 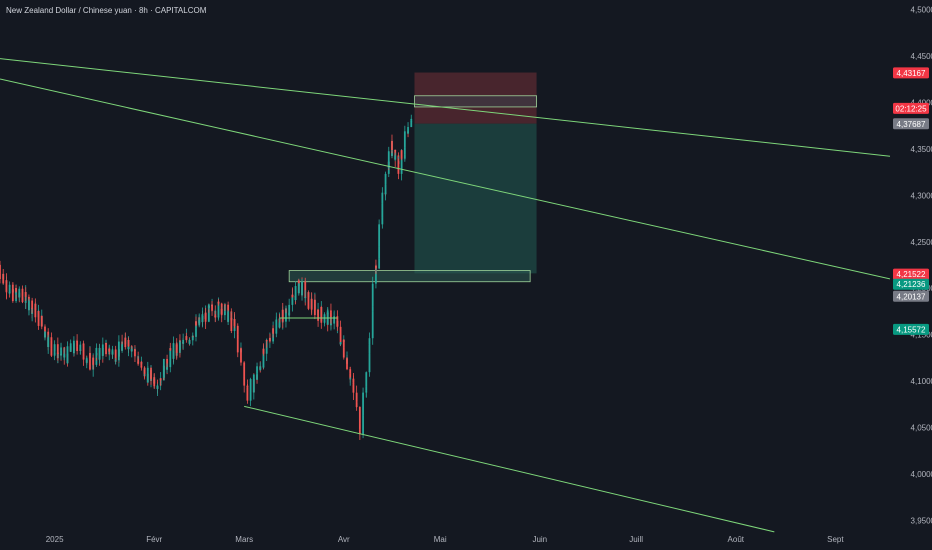 What do you see at coordinates (509, 469) in the screenshot?
I see `trendline-lower-support` at bounding box center [509, 469].